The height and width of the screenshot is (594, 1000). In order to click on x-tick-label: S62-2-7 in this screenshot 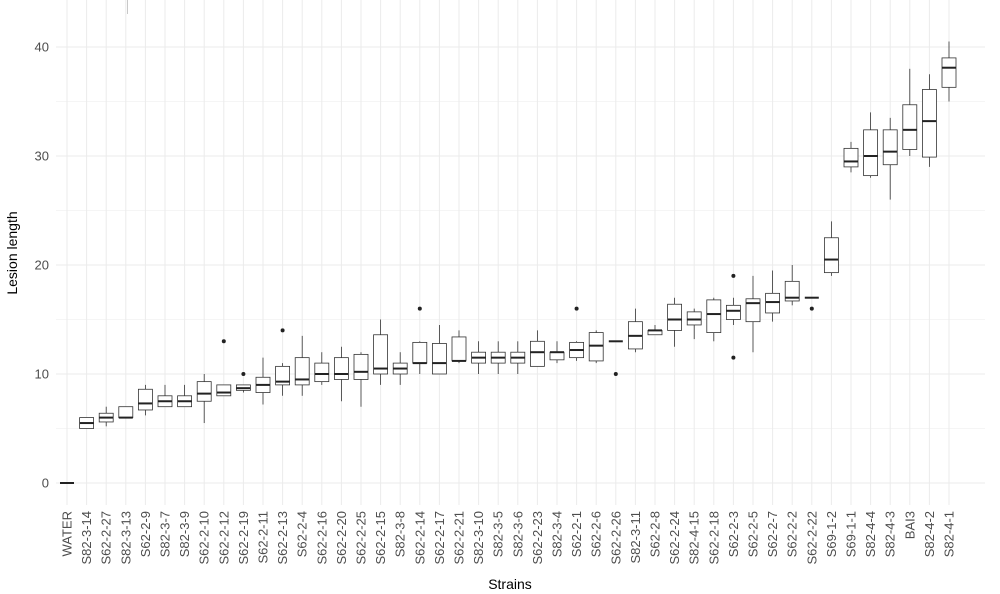, I will do `click(772, 534)`.